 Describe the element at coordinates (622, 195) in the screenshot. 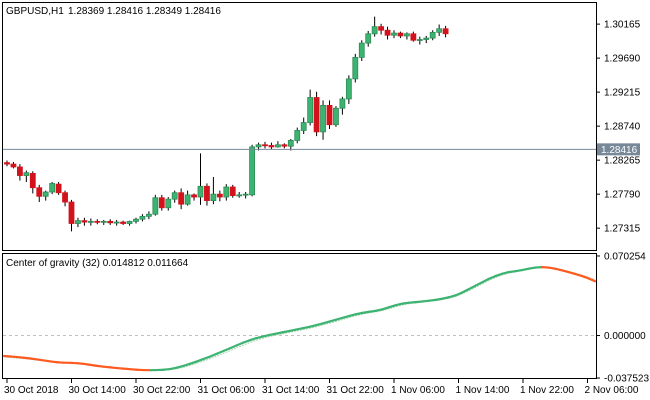

I see `price-tick-label: 1.27790` at that location.